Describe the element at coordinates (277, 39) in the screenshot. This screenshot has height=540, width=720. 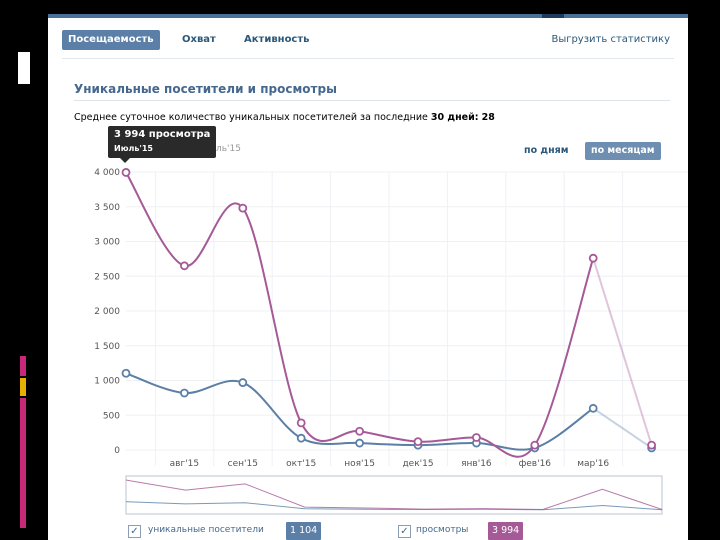
I see `tab-activity: Активность` at that location.